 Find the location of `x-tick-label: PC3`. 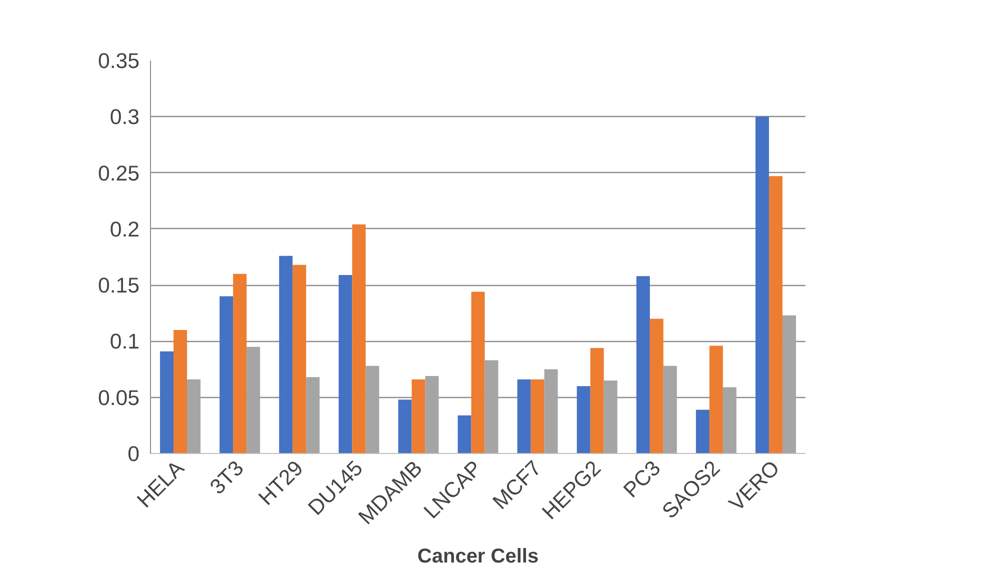

x-tick-label: PC3 is located at coordinates (642, 479).